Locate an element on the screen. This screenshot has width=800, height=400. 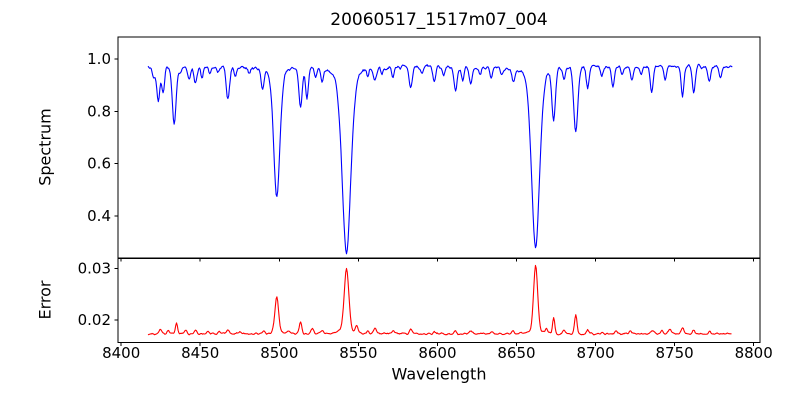
y-tick-label-0.6: 0.6 is located at coordinates (99, 164).